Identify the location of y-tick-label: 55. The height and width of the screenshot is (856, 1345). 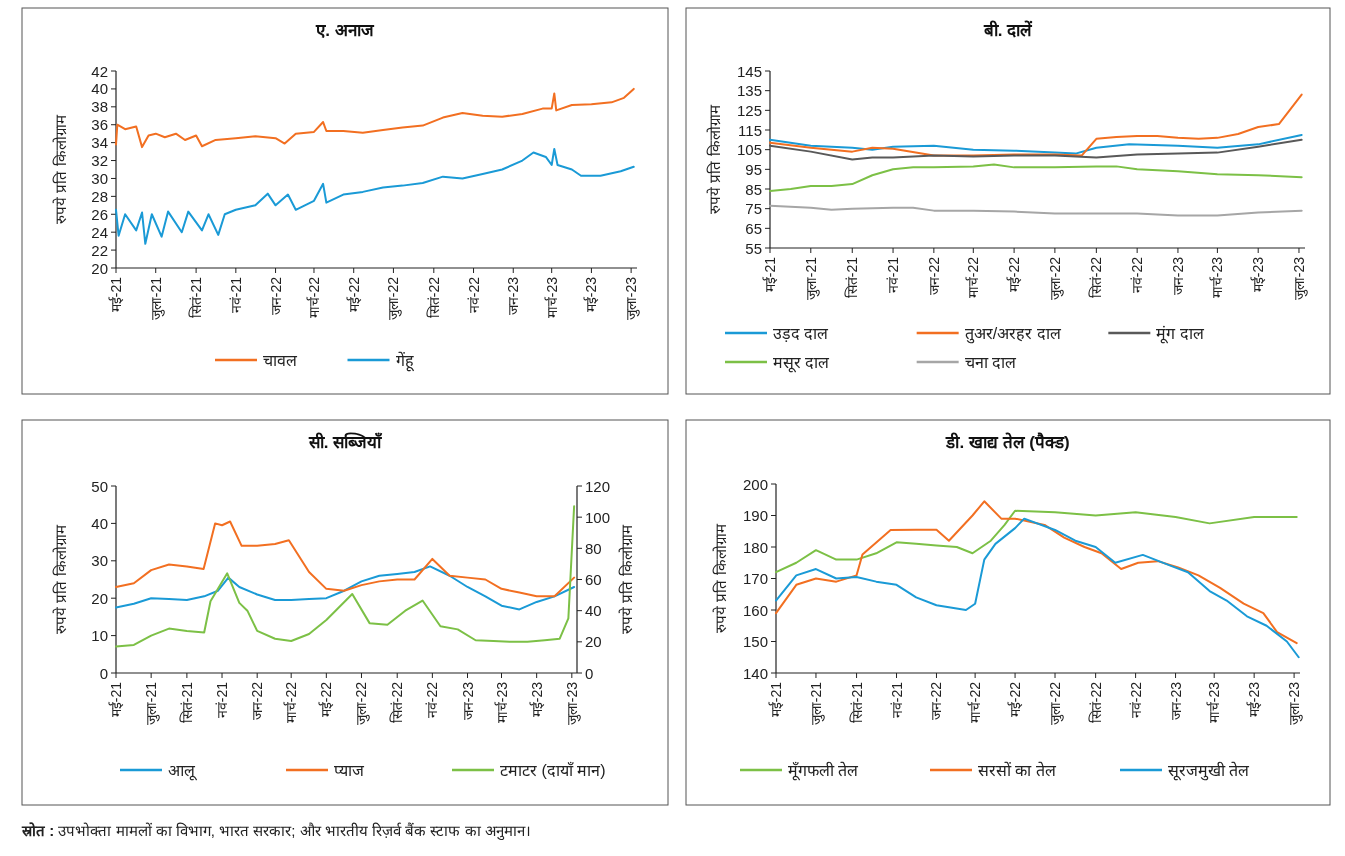
(753, 248).